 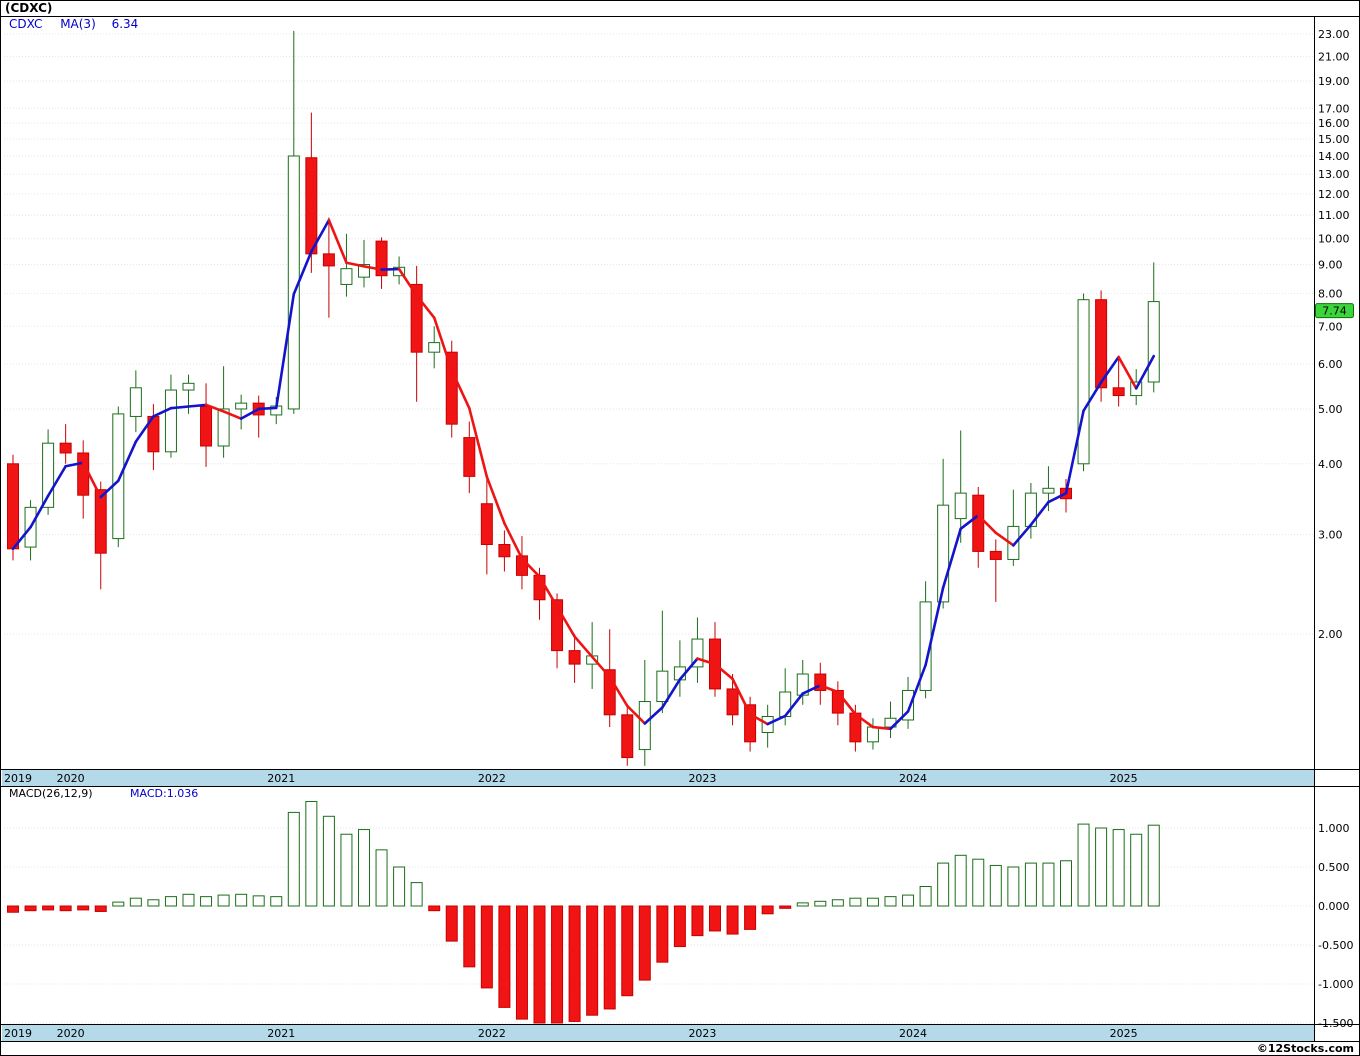 What do you see at coordinates (1330, 409) in the screenshot?
I see `svg-text: 5.00` at bounding box center [1330, 409].